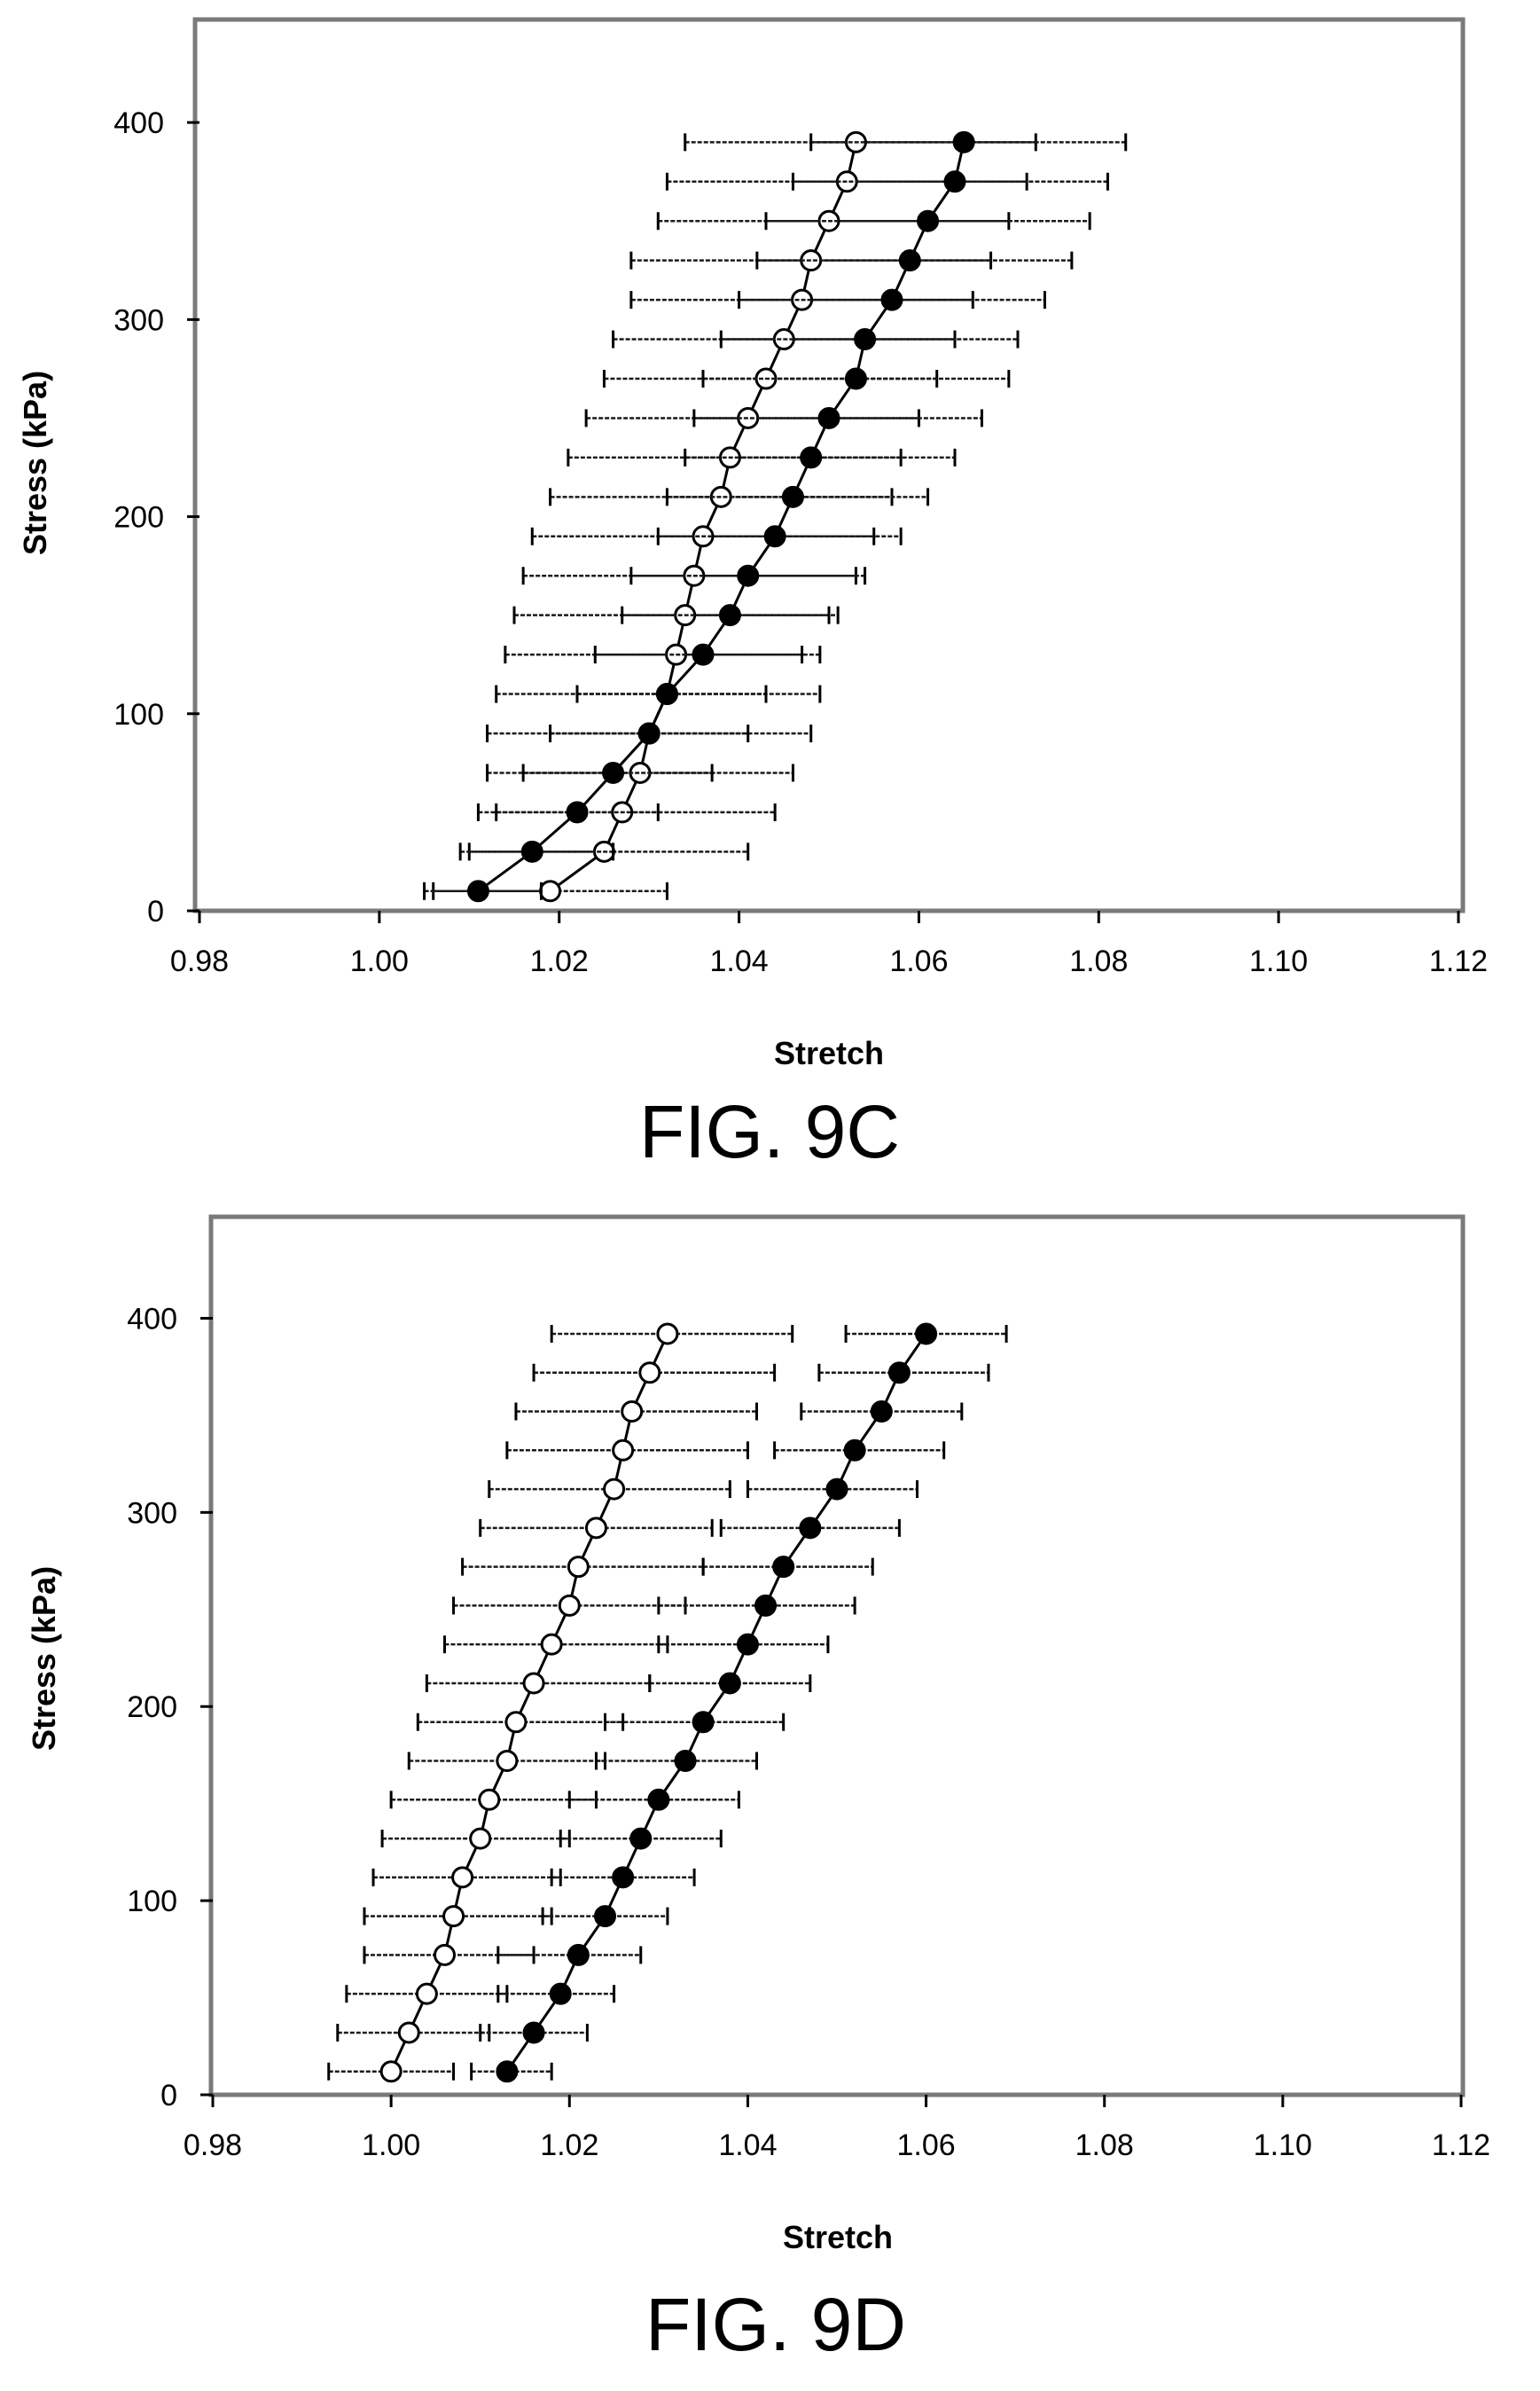 Image resolution: width=1540 pixels, height=2391 pixels. I want to click on figure-caption: FIG. 9D, so click(775, 2324).